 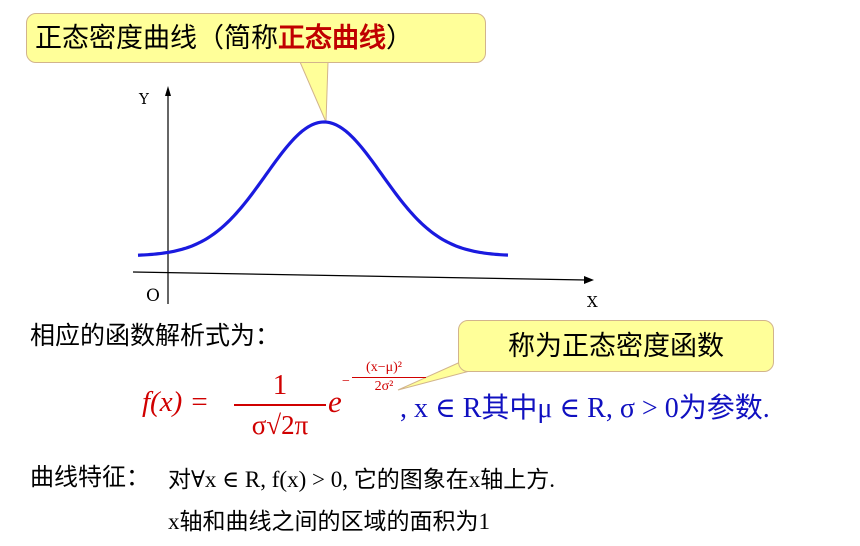 What do you see at coordinates (332, 38) in the screenshot?
I see `title-callout-highlight: 正态曲线` at bounding box center [332, 38].